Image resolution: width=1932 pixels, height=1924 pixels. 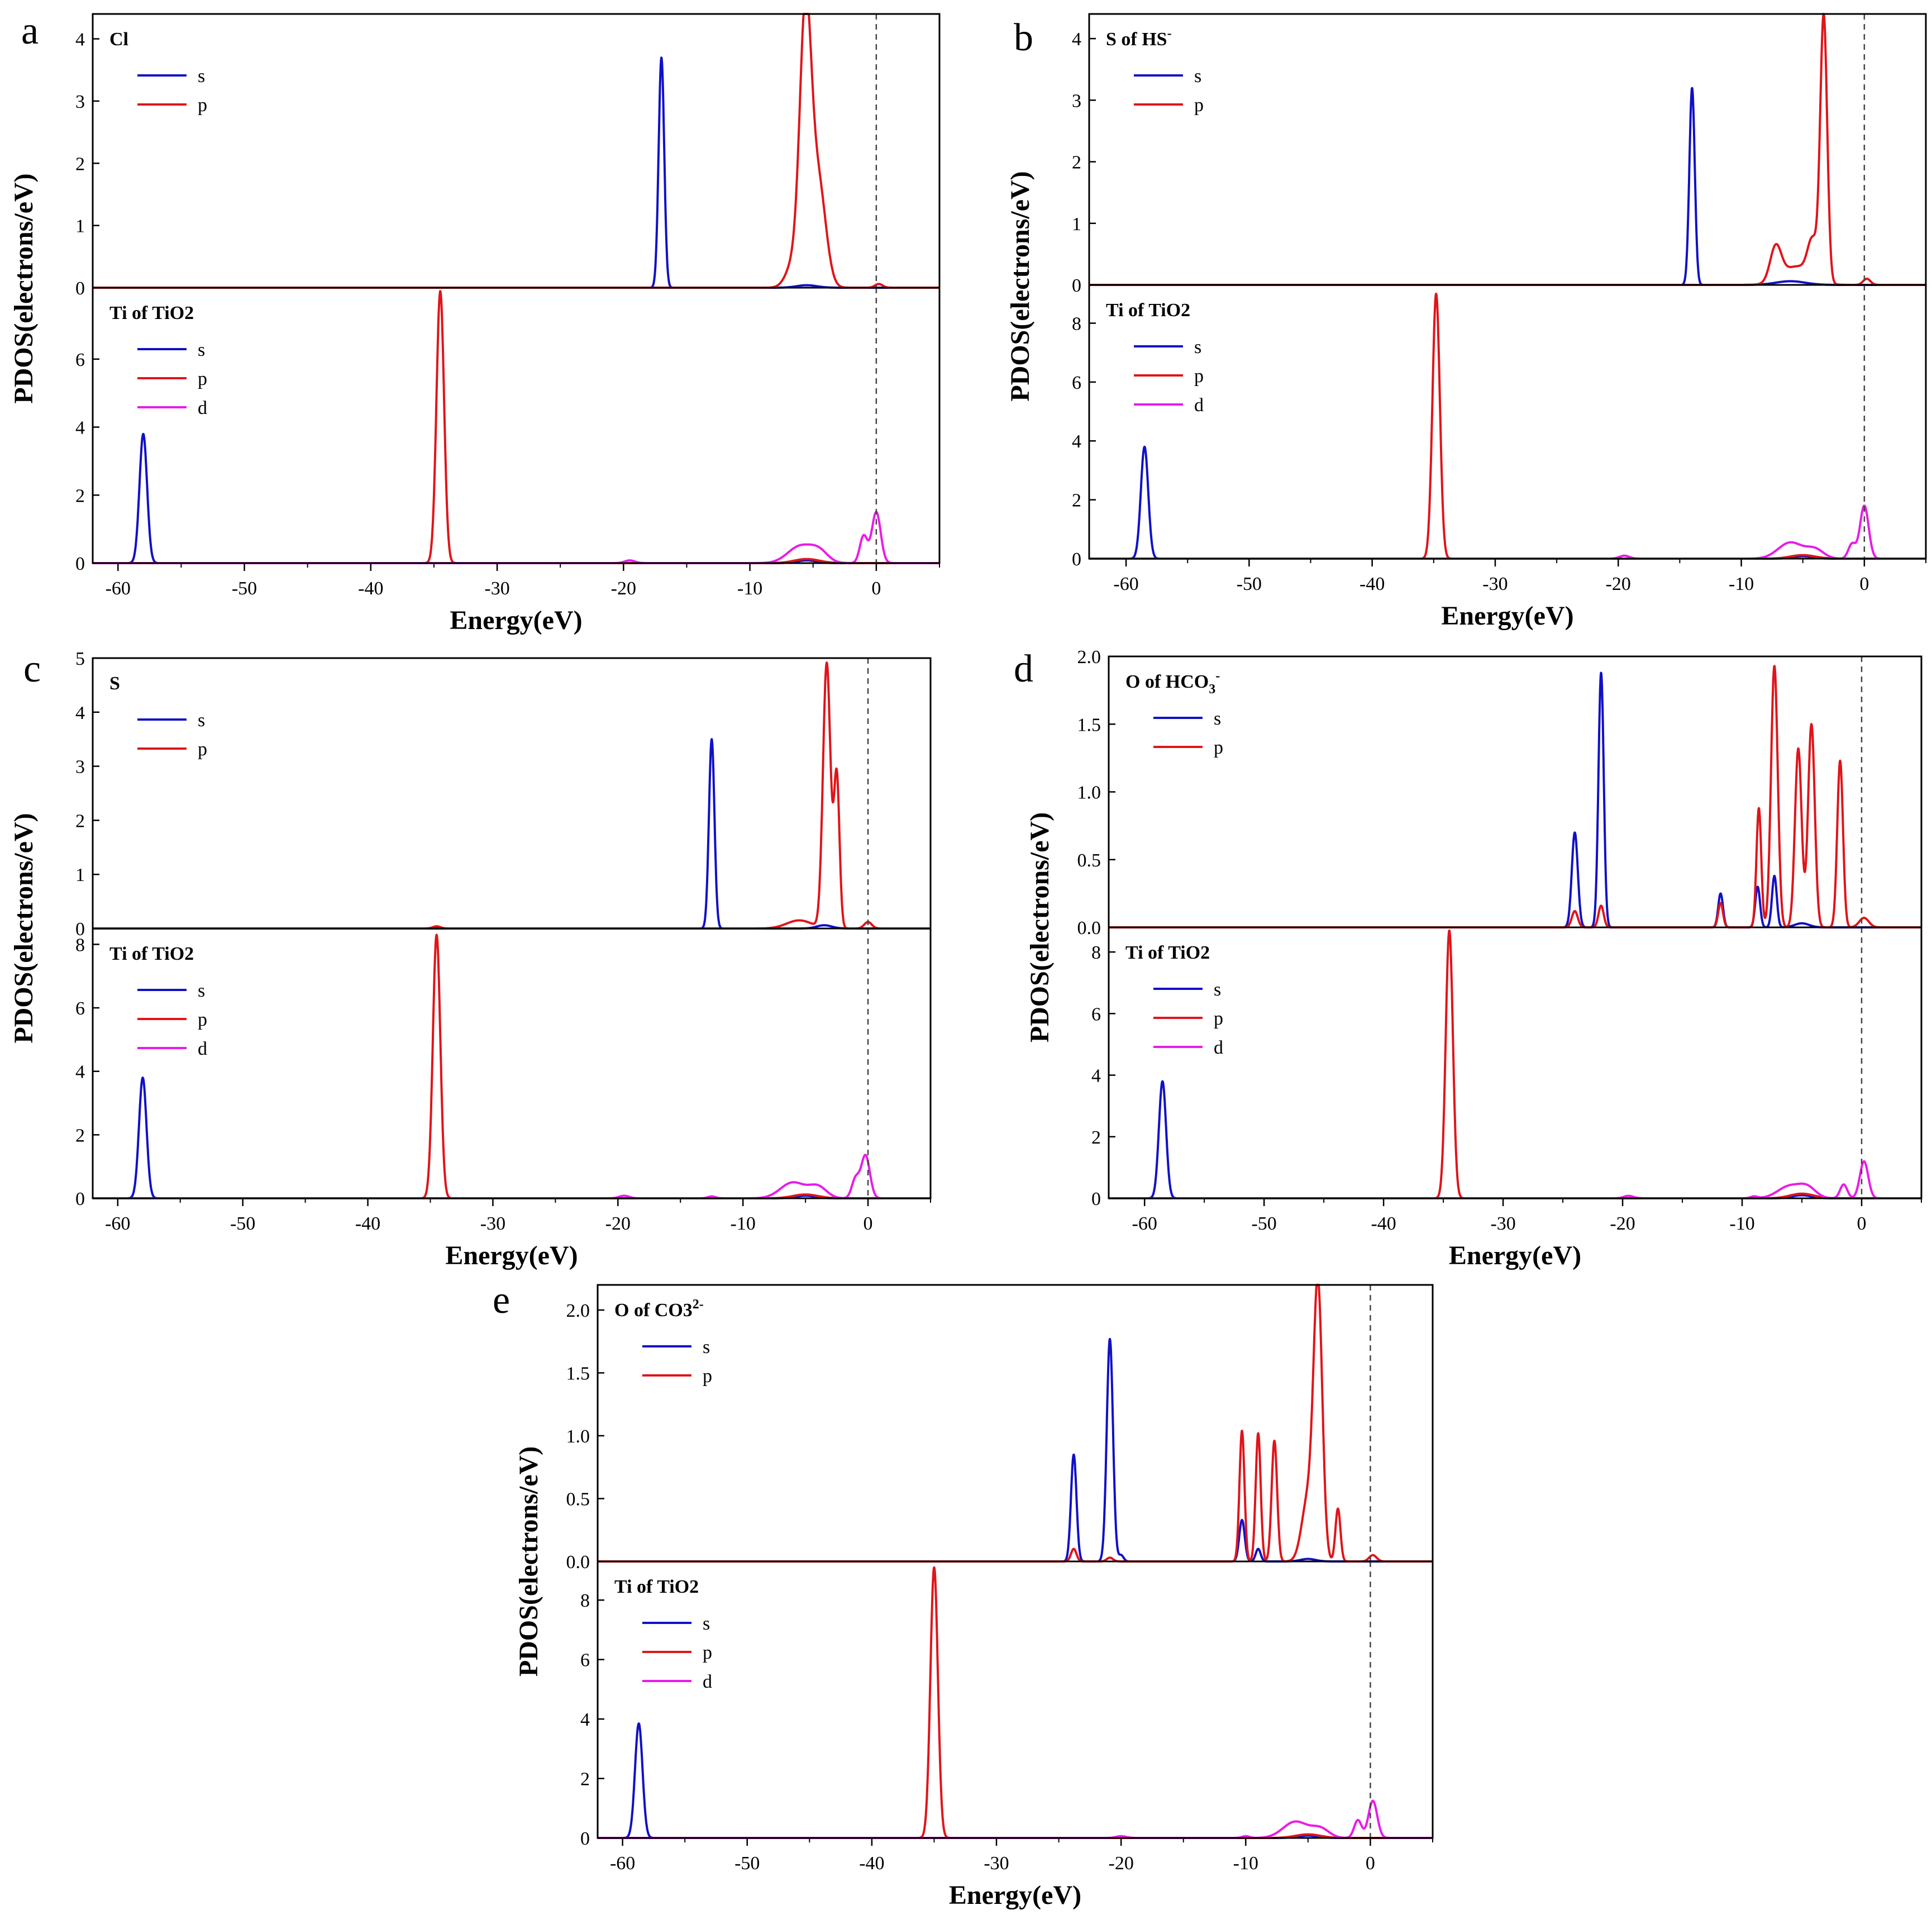 I want to click on panel-letter: a, so click(x=30, y=31).